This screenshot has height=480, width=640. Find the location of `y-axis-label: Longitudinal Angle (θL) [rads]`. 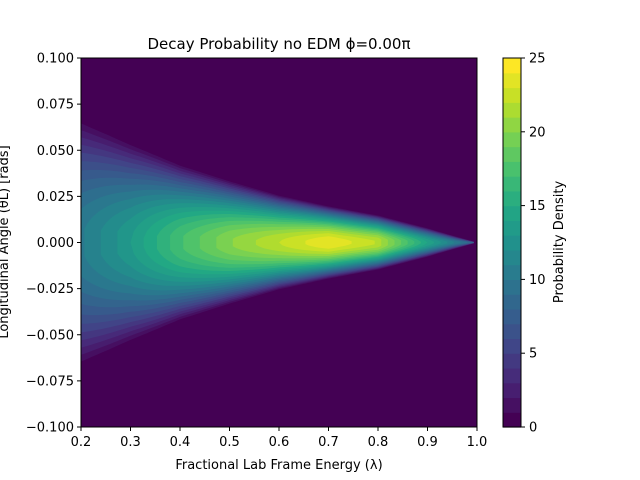

y-axis-label: Longitudinal Angle (θL) [rads] is located at coordinates (6, 241).